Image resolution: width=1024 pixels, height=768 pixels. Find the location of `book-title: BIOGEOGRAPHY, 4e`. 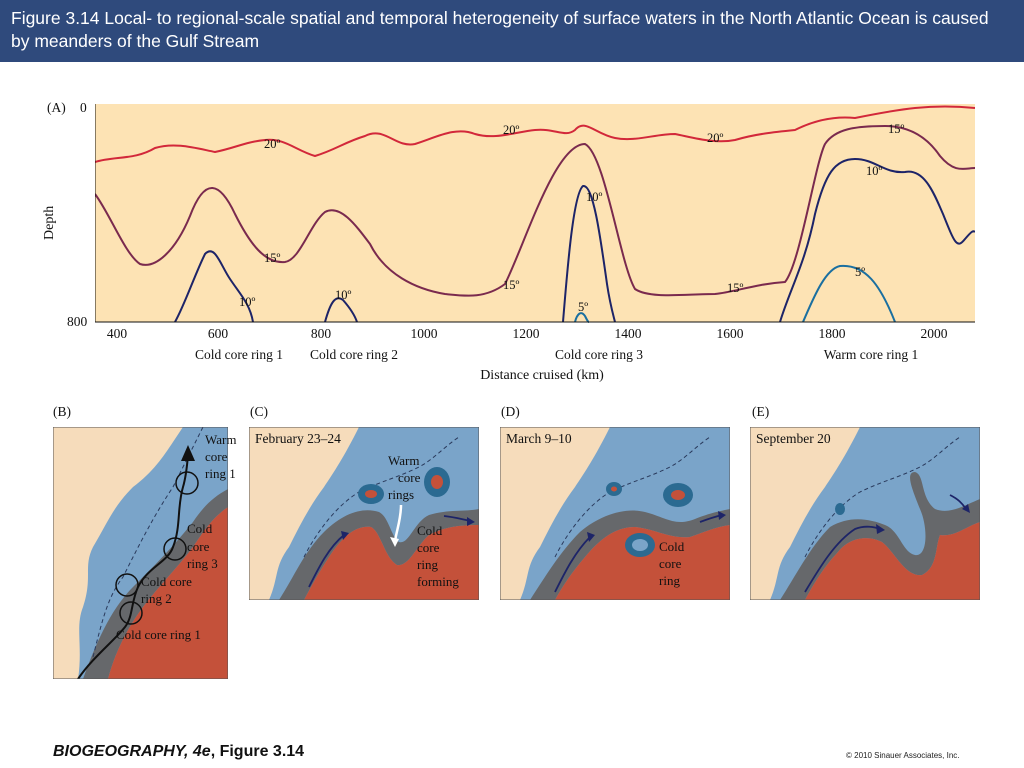

book-title: BIOGEOGRAPHY, 4e is located at coordinates (132, 751).